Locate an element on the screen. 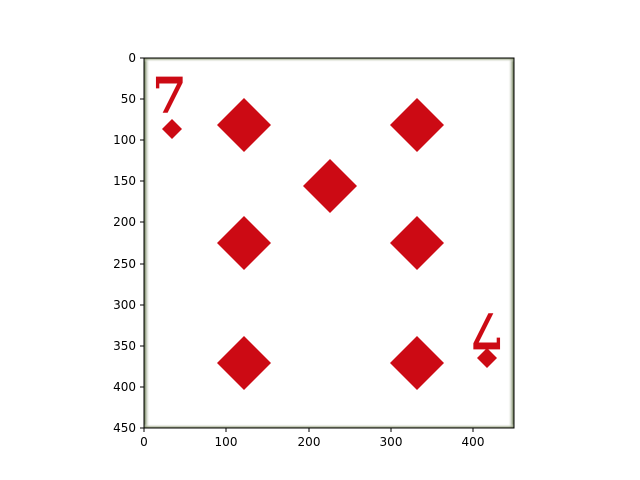 The height and width of the screenshot is (480, 640). y-tick-label: 400 is located at coordinates (124, 387).